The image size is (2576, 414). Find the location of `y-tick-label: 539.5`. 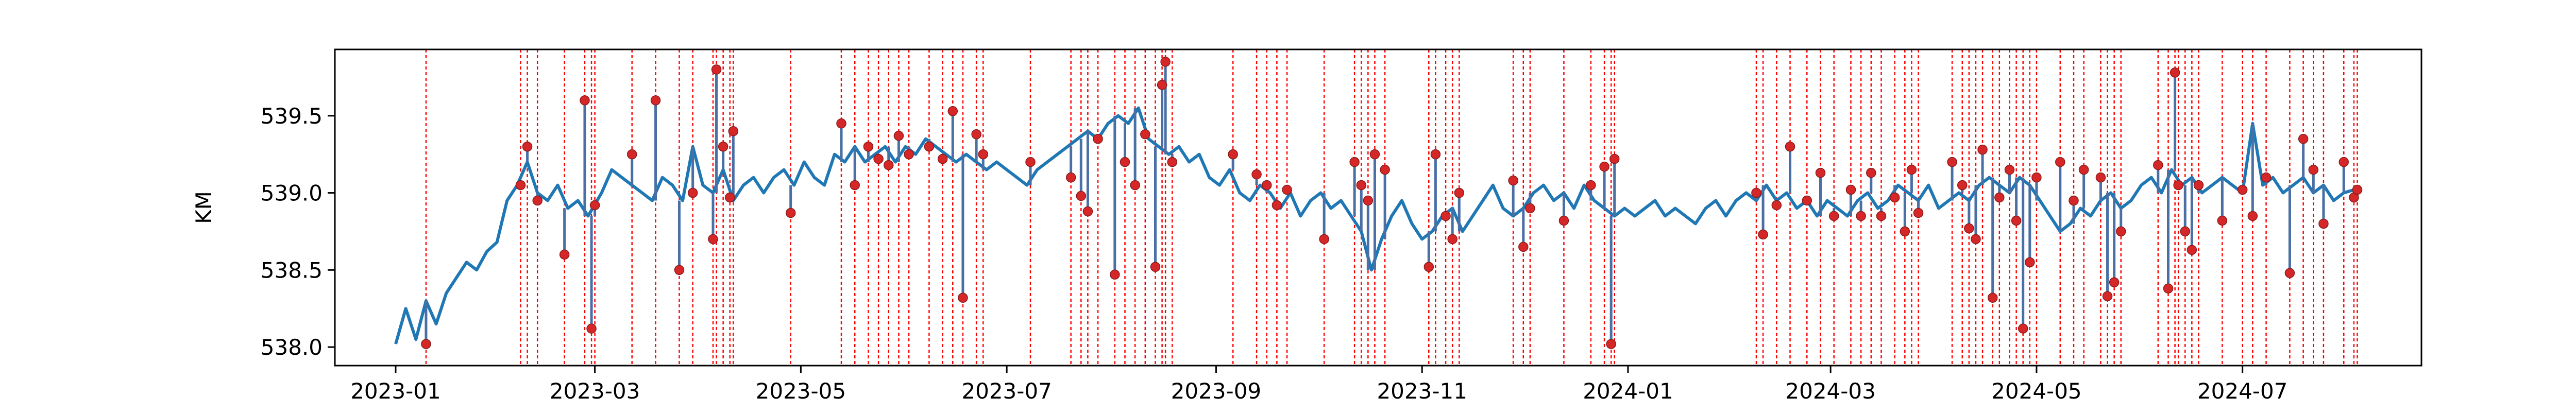

y-tick-label: 539.5 is located at coordinates (292, 116).